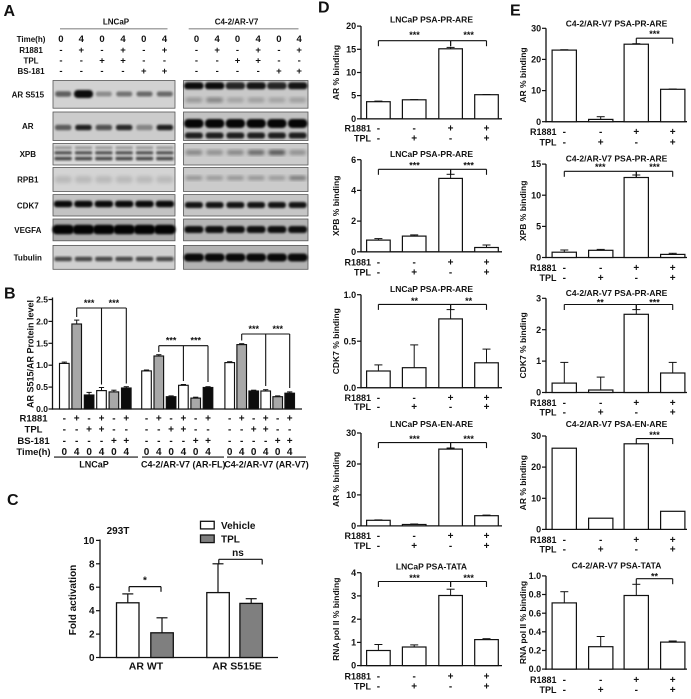  What do you see at coordinates (324, 8) in the screenshot?
I see `svg-text: D` at bounding box center [324, 8].